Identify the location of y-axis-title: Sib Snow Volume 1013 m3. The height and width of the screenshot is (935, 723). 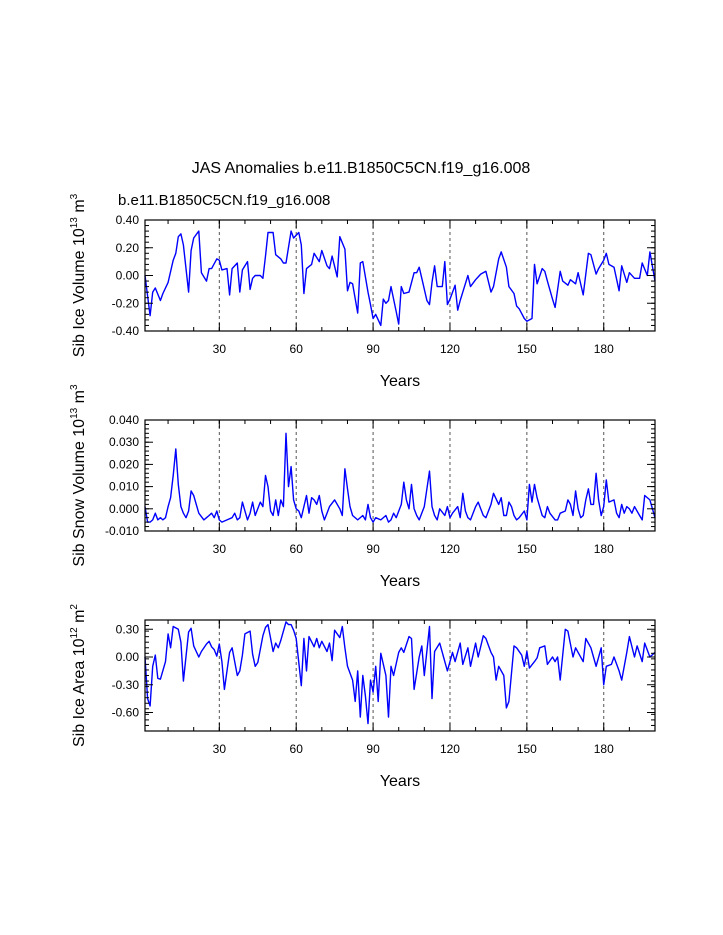
(78, 475).